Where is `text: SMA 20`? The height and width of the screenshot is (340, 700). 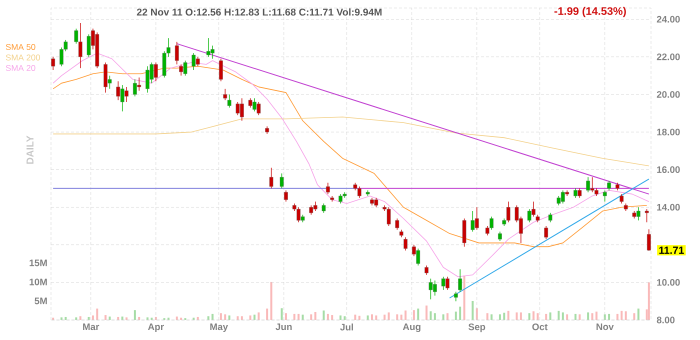 text: SMA 20 is located at coordinates (21, 68).